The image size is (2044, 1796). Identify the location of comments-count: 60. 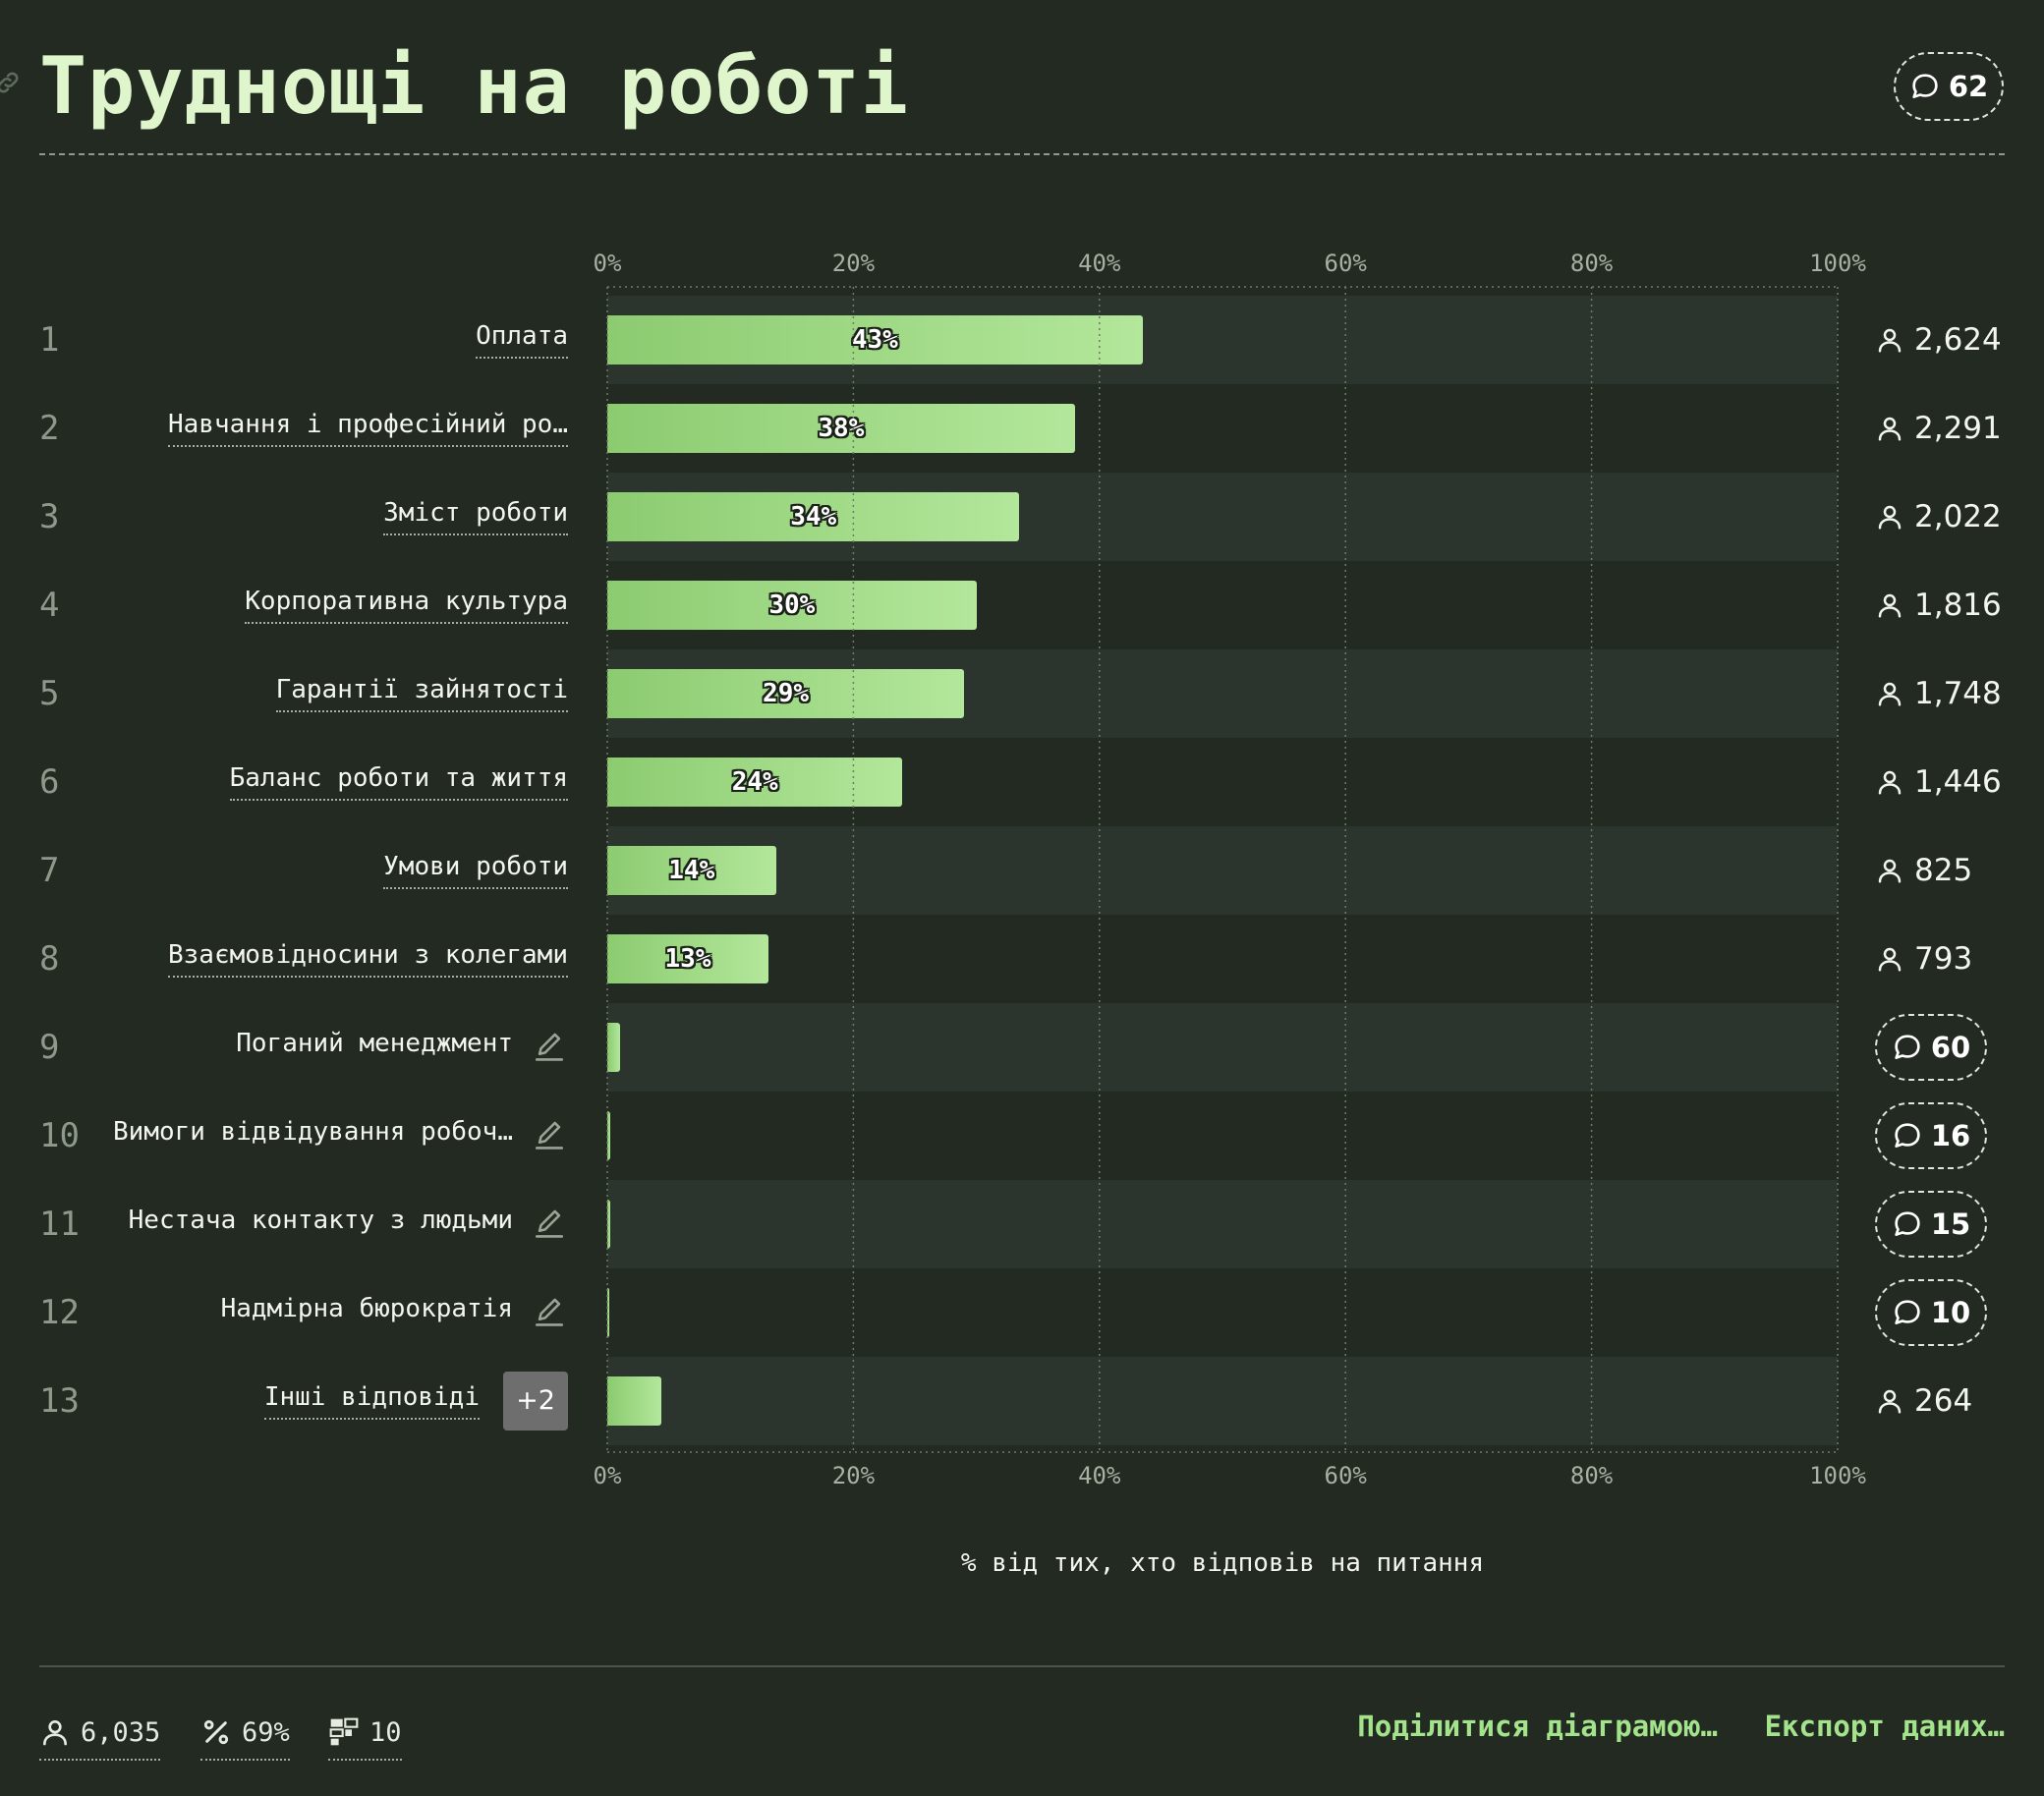
(1950, 1047).